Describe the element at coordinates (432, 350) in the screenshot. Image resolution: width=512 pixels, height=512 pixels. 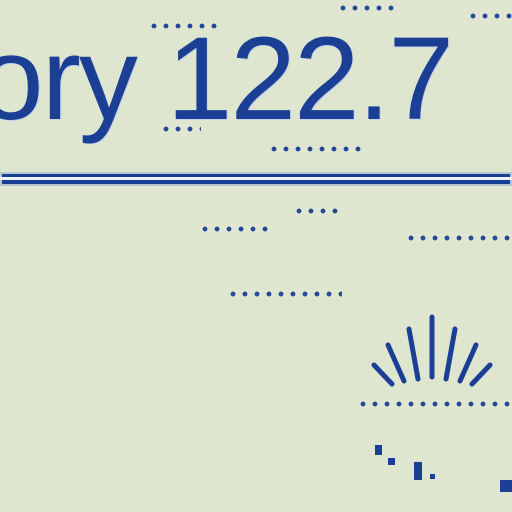
I see `sunburst-icon` at that location.